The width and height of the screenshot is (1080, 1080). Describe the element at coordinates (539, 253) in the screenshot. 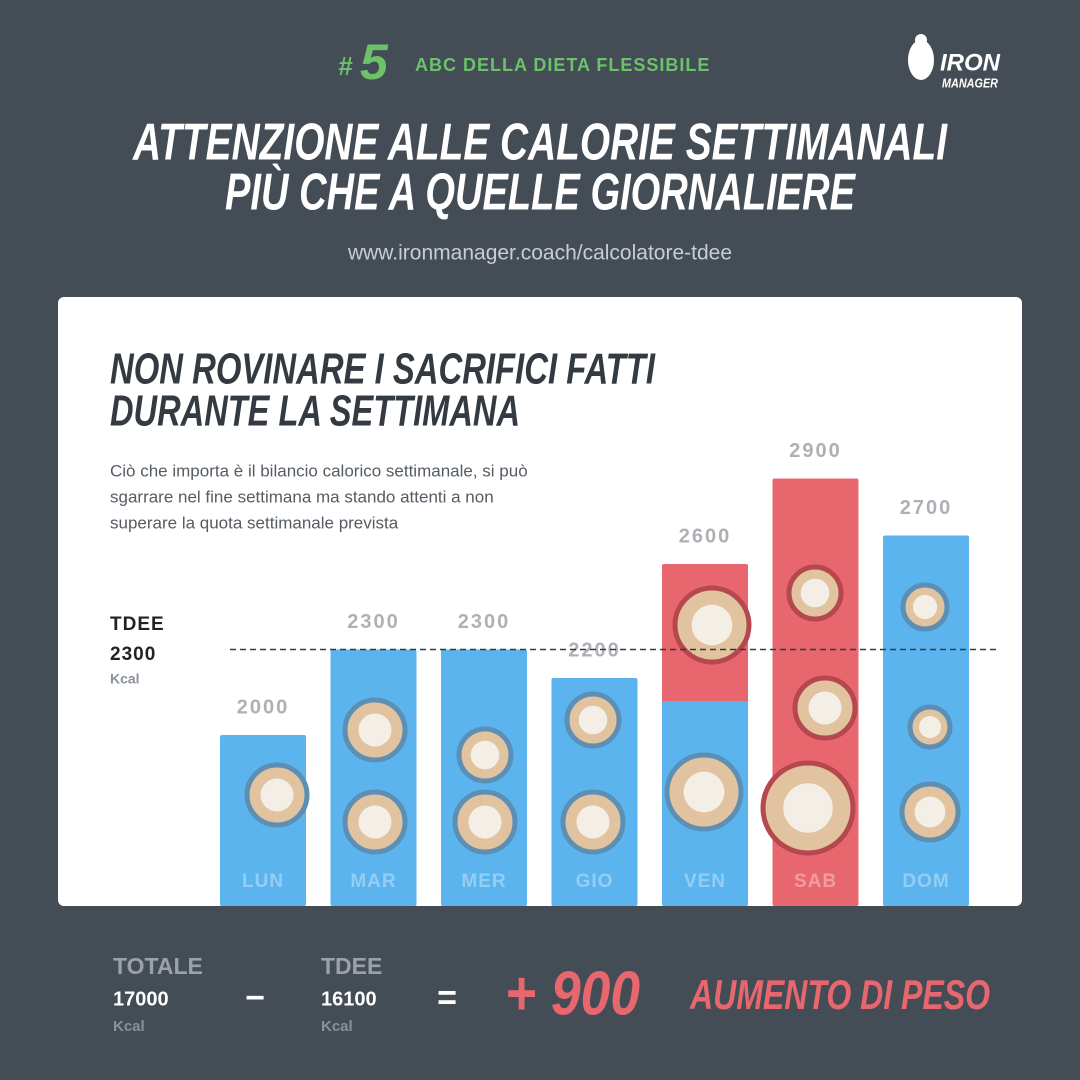

I see `url: www.ironmanager.coach/calcolatore-tdee` at that location.